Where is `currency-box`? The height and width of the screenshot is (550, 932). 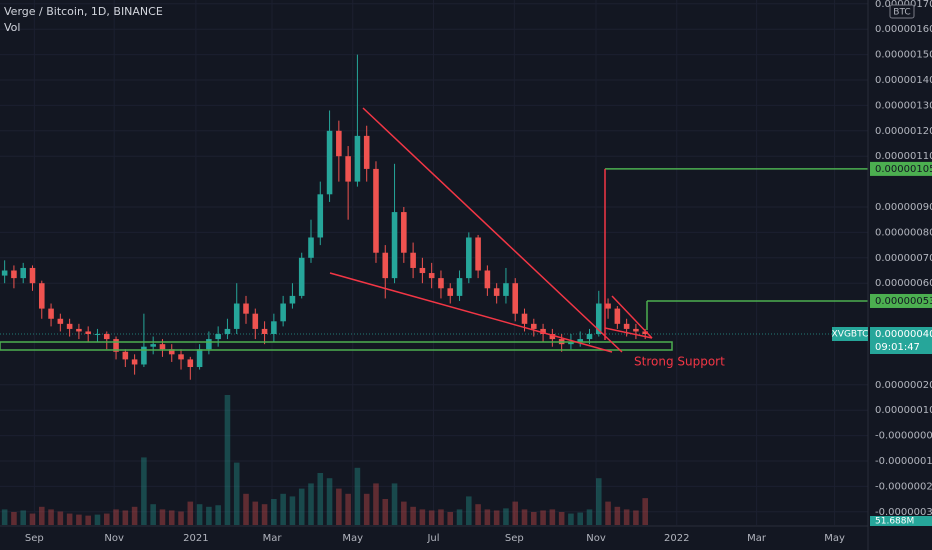 currency-box is located at coordinates (902, 11).